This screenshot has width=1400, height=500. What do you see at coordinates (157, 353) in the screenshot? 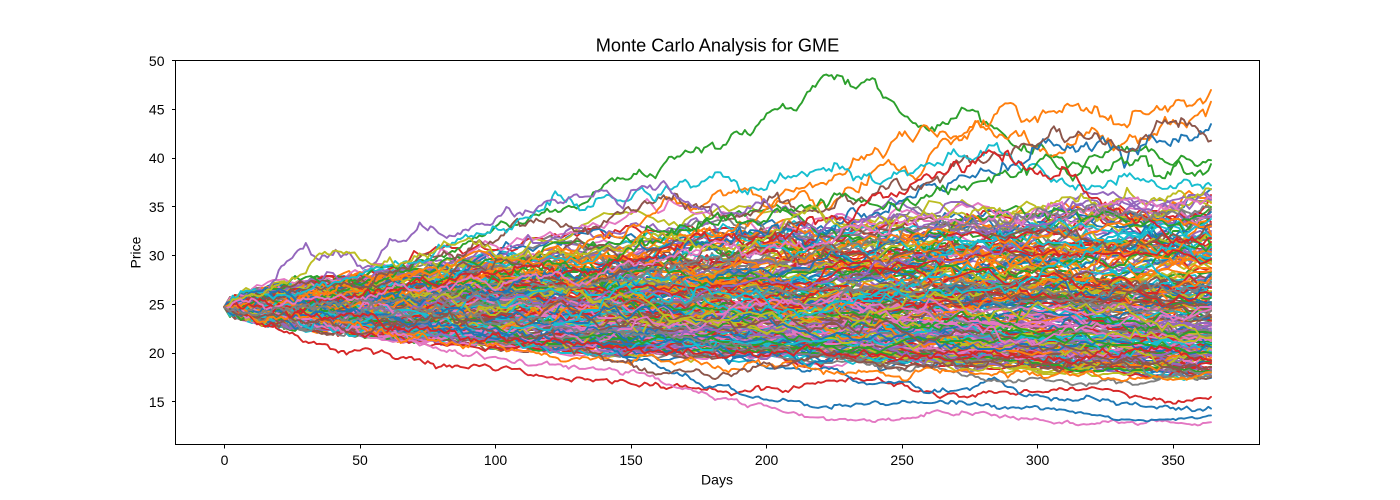
I see `svg-text: 20` at bounding box center [157, 353].